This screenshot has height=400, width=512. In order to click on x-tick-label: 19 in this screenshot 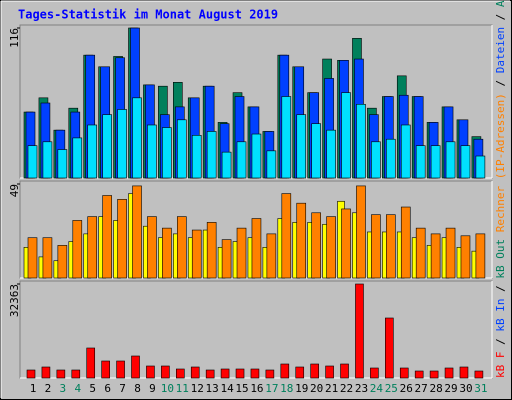, I will do `click(301, 388)`.